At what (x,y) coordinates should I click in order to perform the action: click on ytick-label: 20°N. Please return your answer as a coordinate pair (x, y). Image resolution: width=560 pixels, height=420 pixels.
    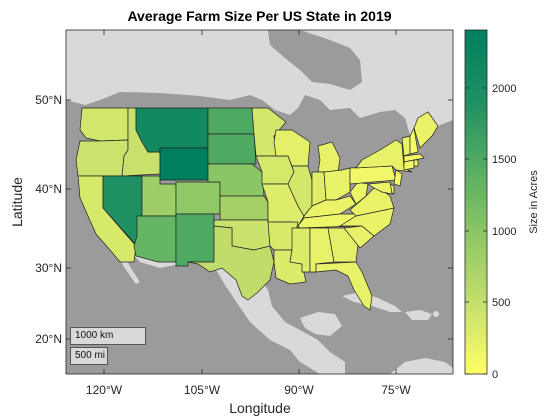
    Looking at the image, I should click on (48, 339).